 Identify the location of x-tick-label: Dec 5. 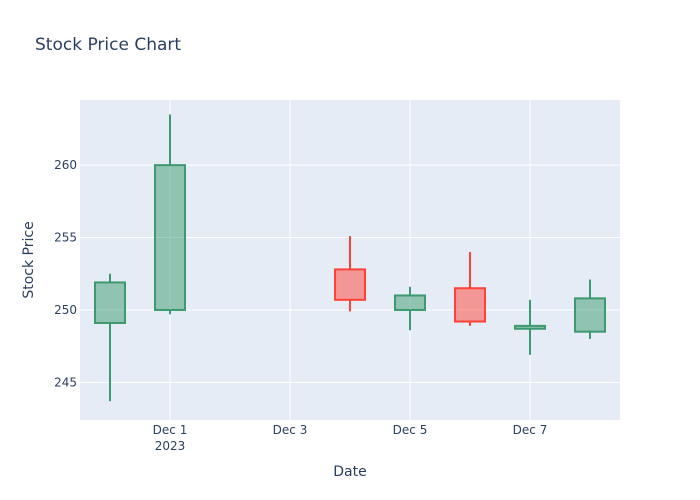
(410, 430).